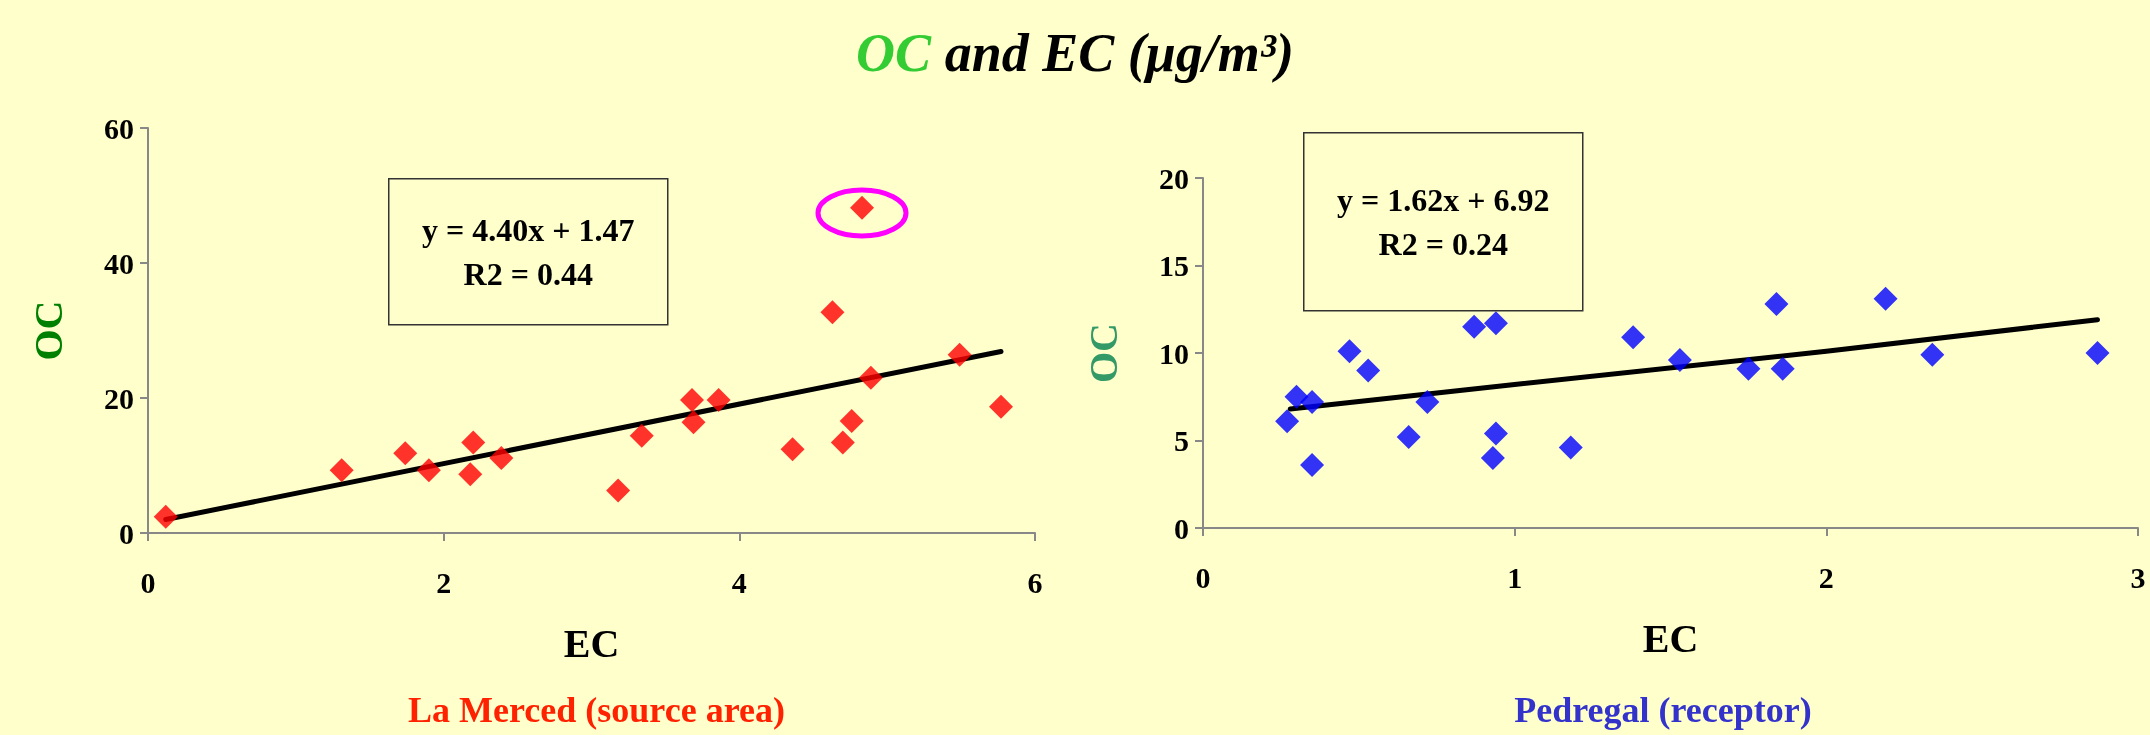  I want to click on y-tick-label: 10, so click(1174, 353).